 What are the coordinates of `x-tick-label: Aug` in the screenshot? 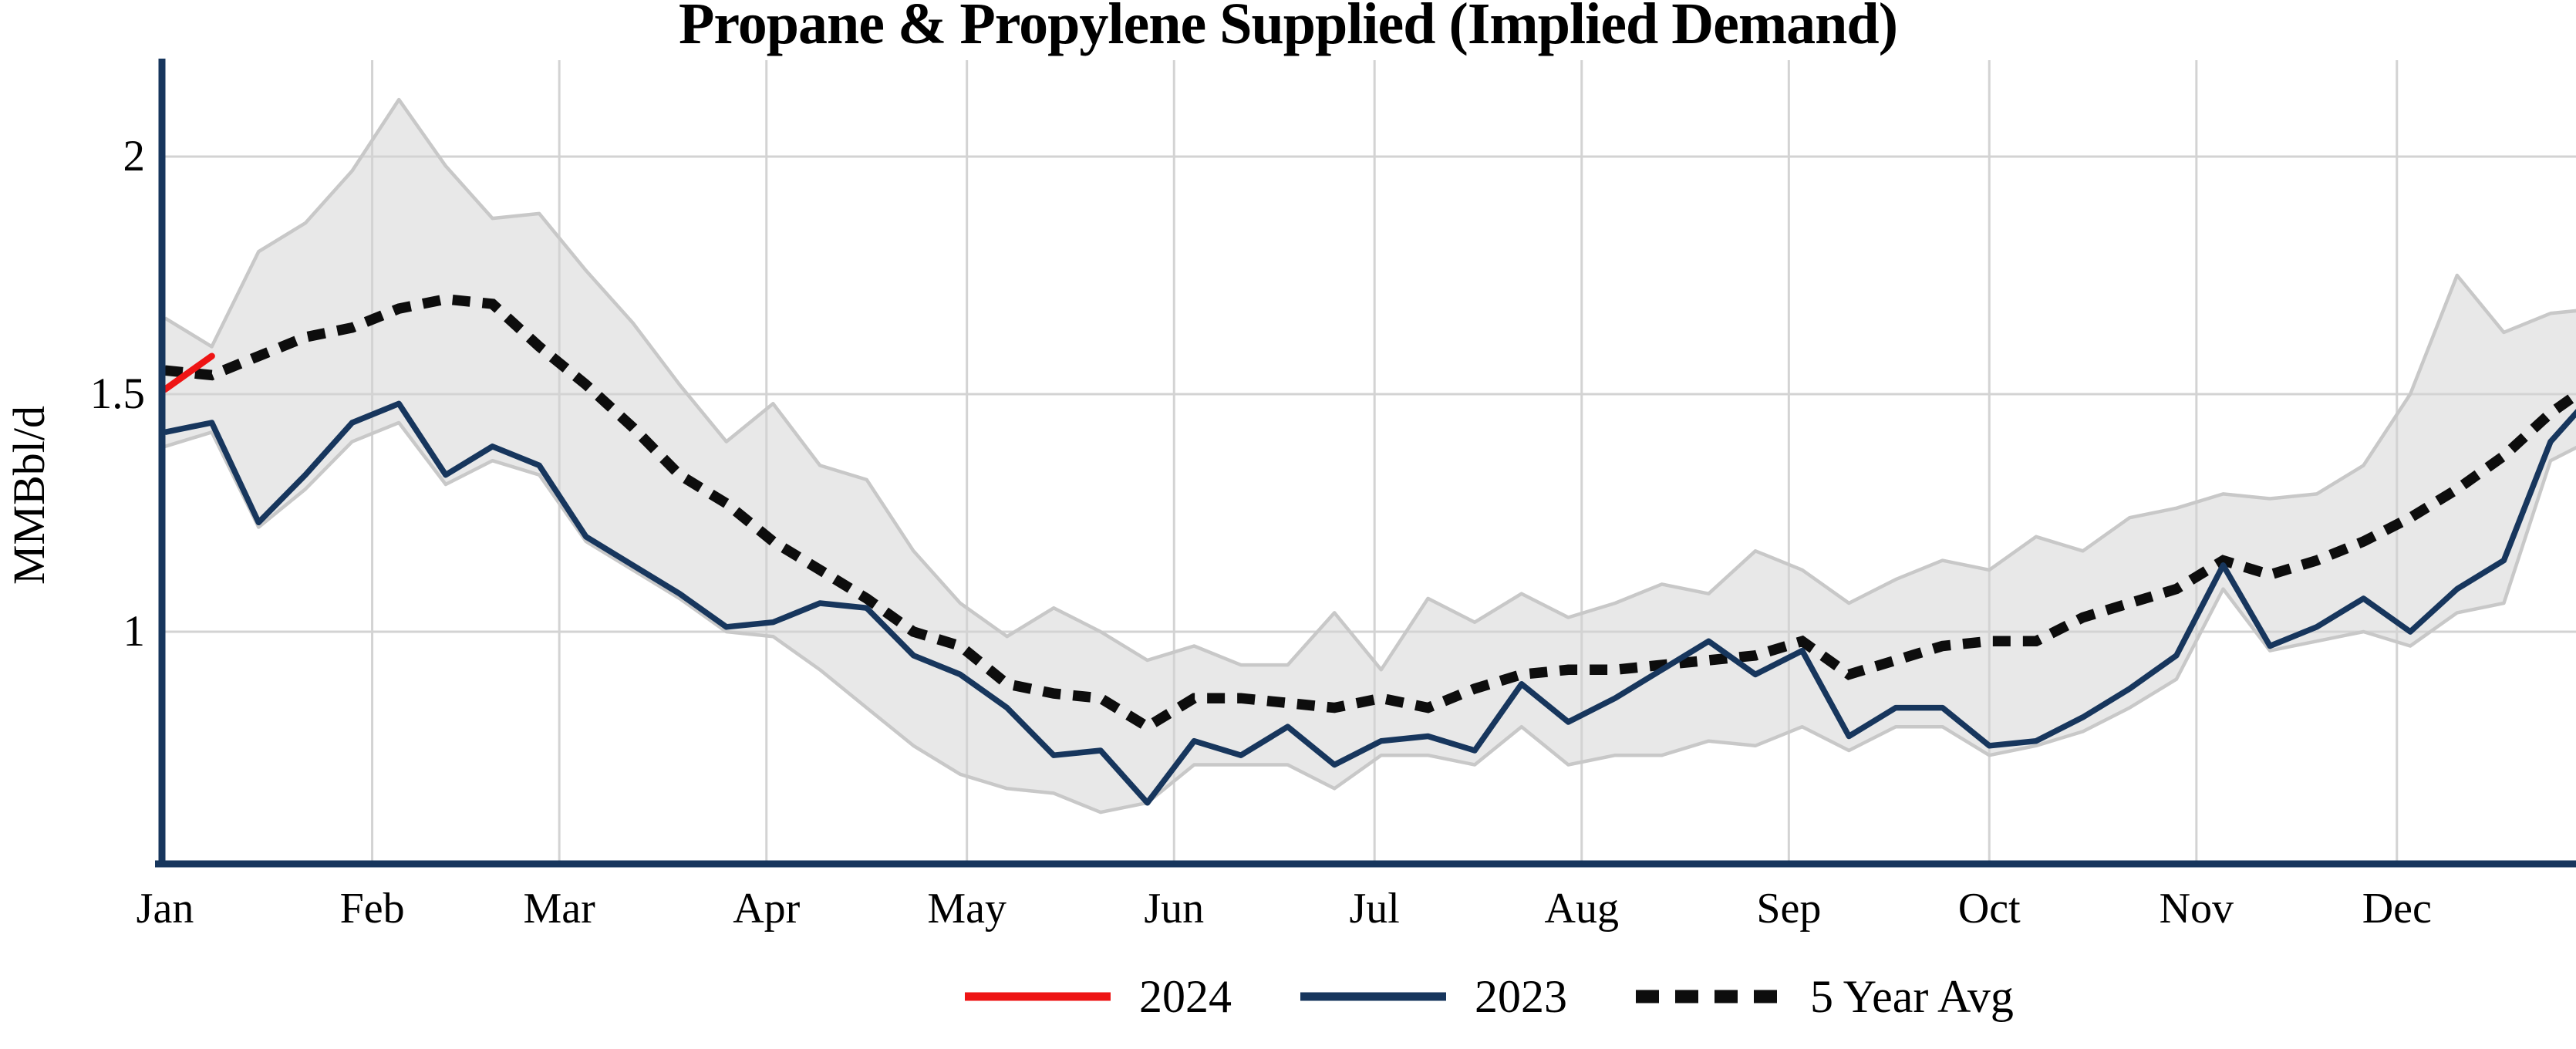 It's located at (1581, 909).